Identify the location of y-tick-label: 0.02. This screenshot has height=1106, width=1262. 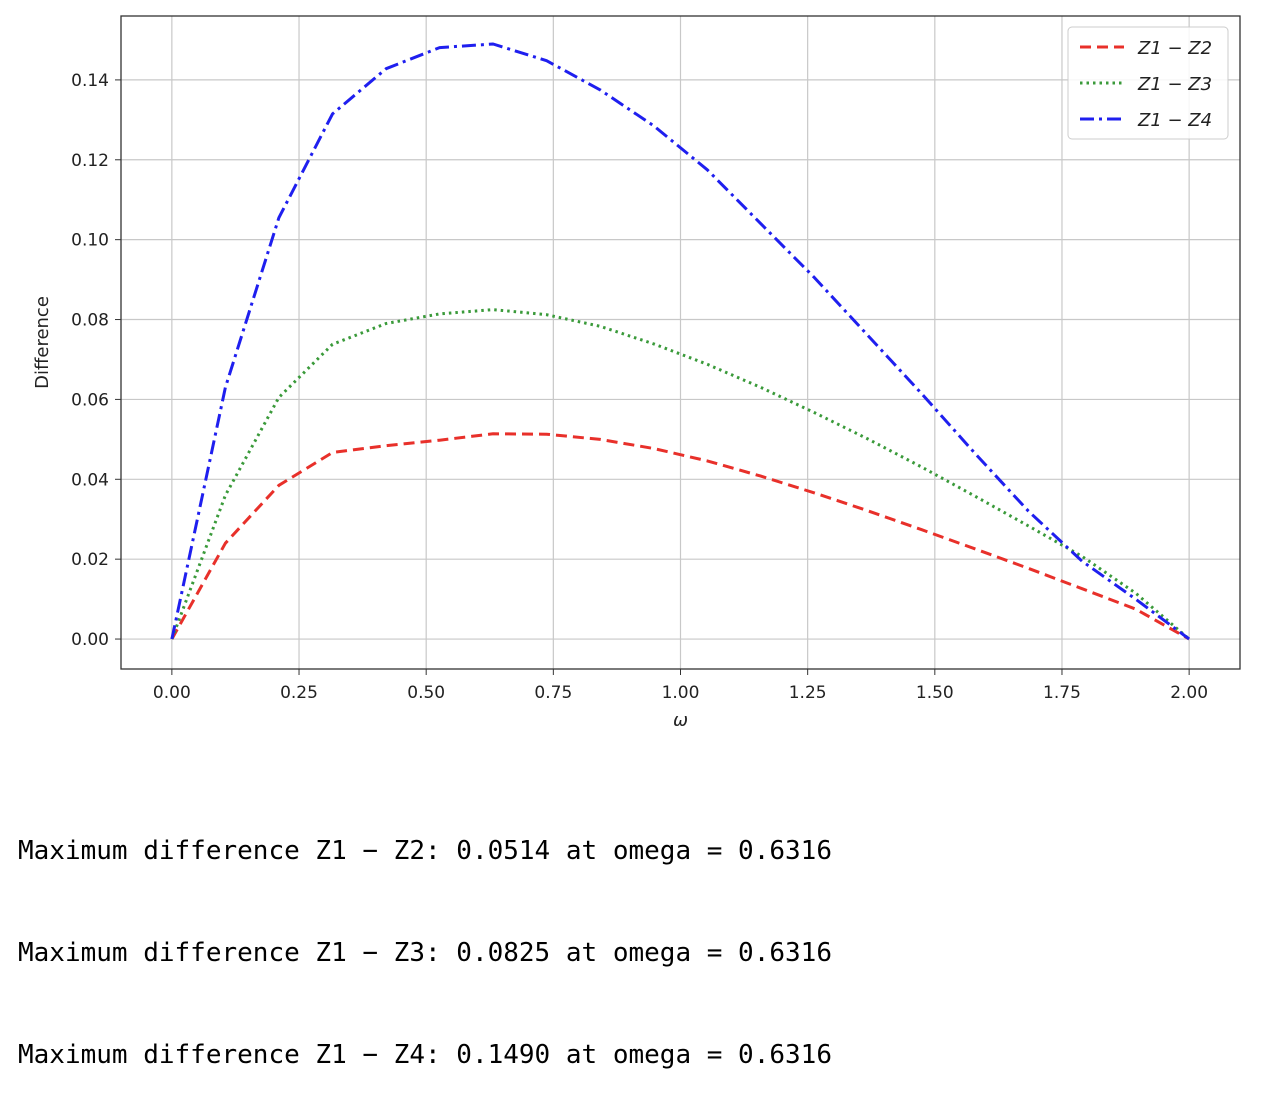
(90, 560).